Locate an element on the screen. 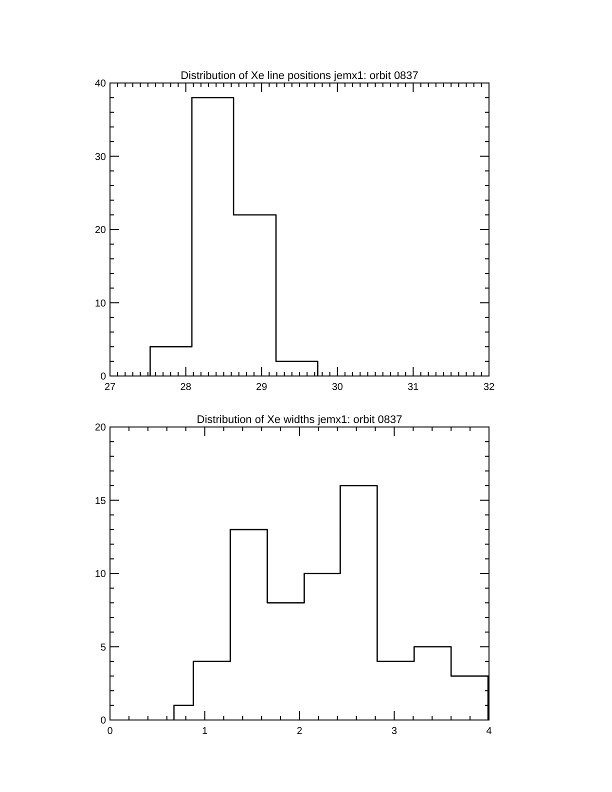  x-tick-label: 28 is located at coordinates (186, 387).